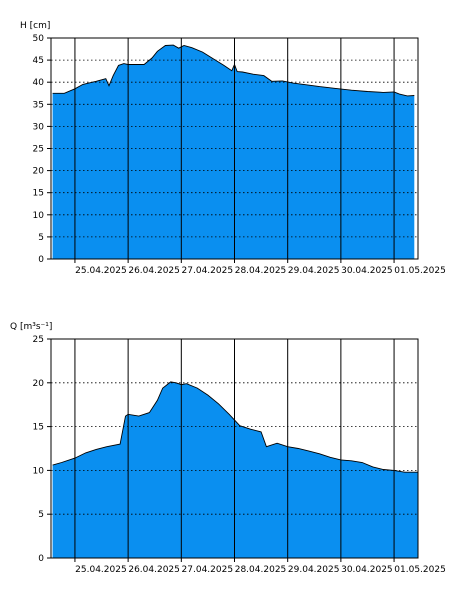  Describe the element at coordinates (235, 427) in the screenshot. I see `series-line` at that location.